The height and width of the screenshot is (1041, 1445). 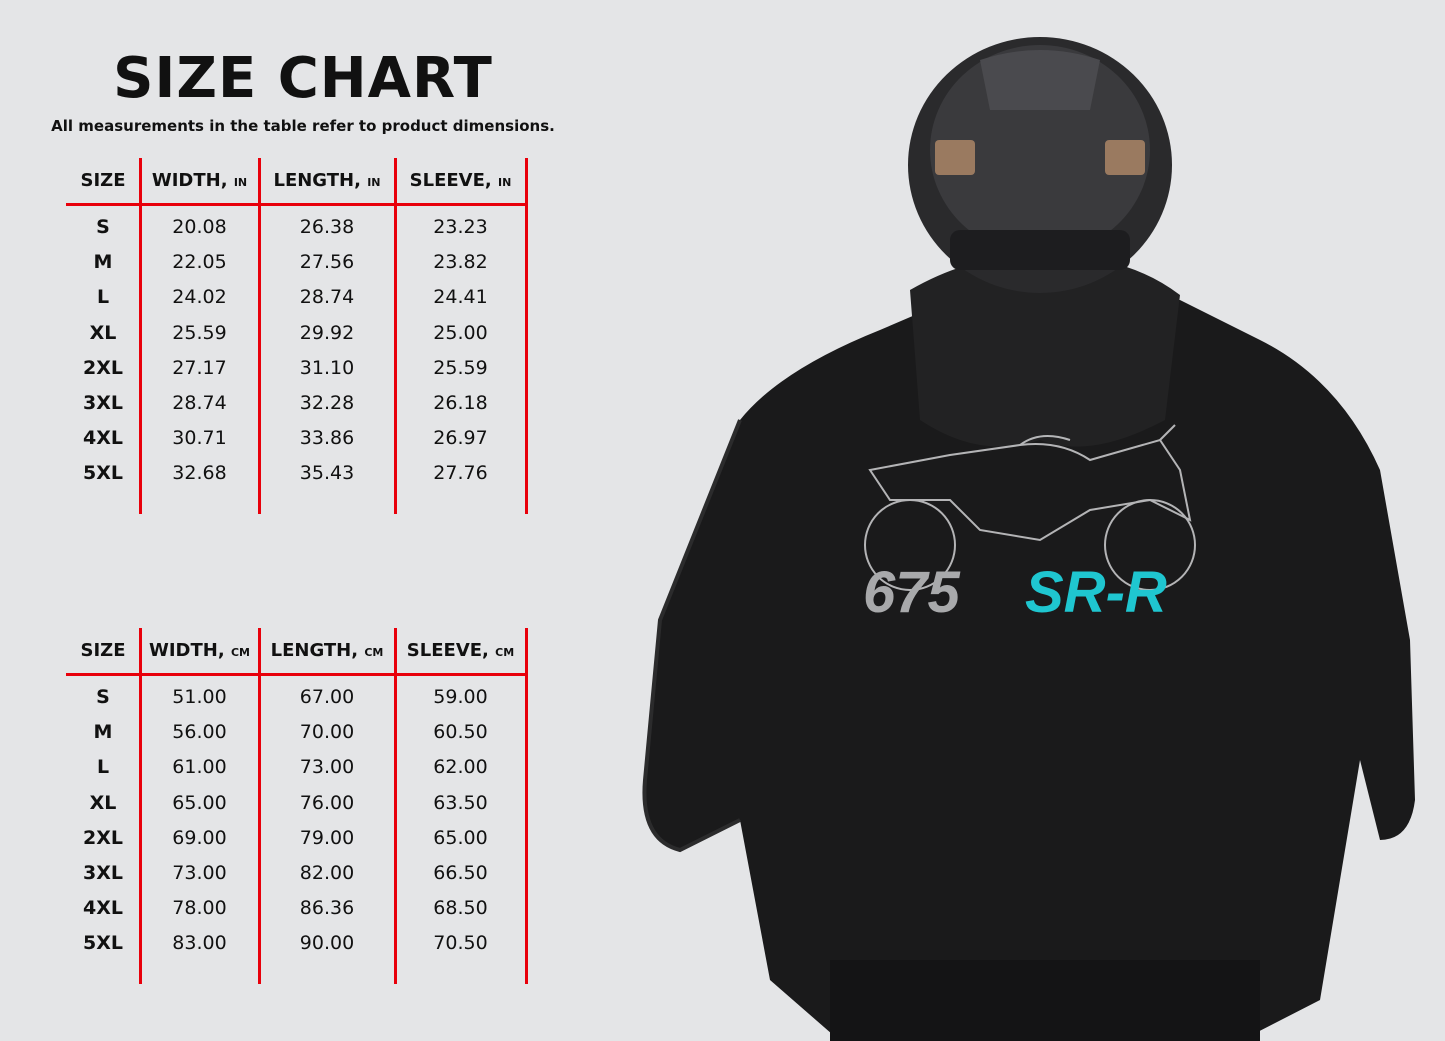 I want to click on measurement-cell: 69.00, so click(x=199, y=837).